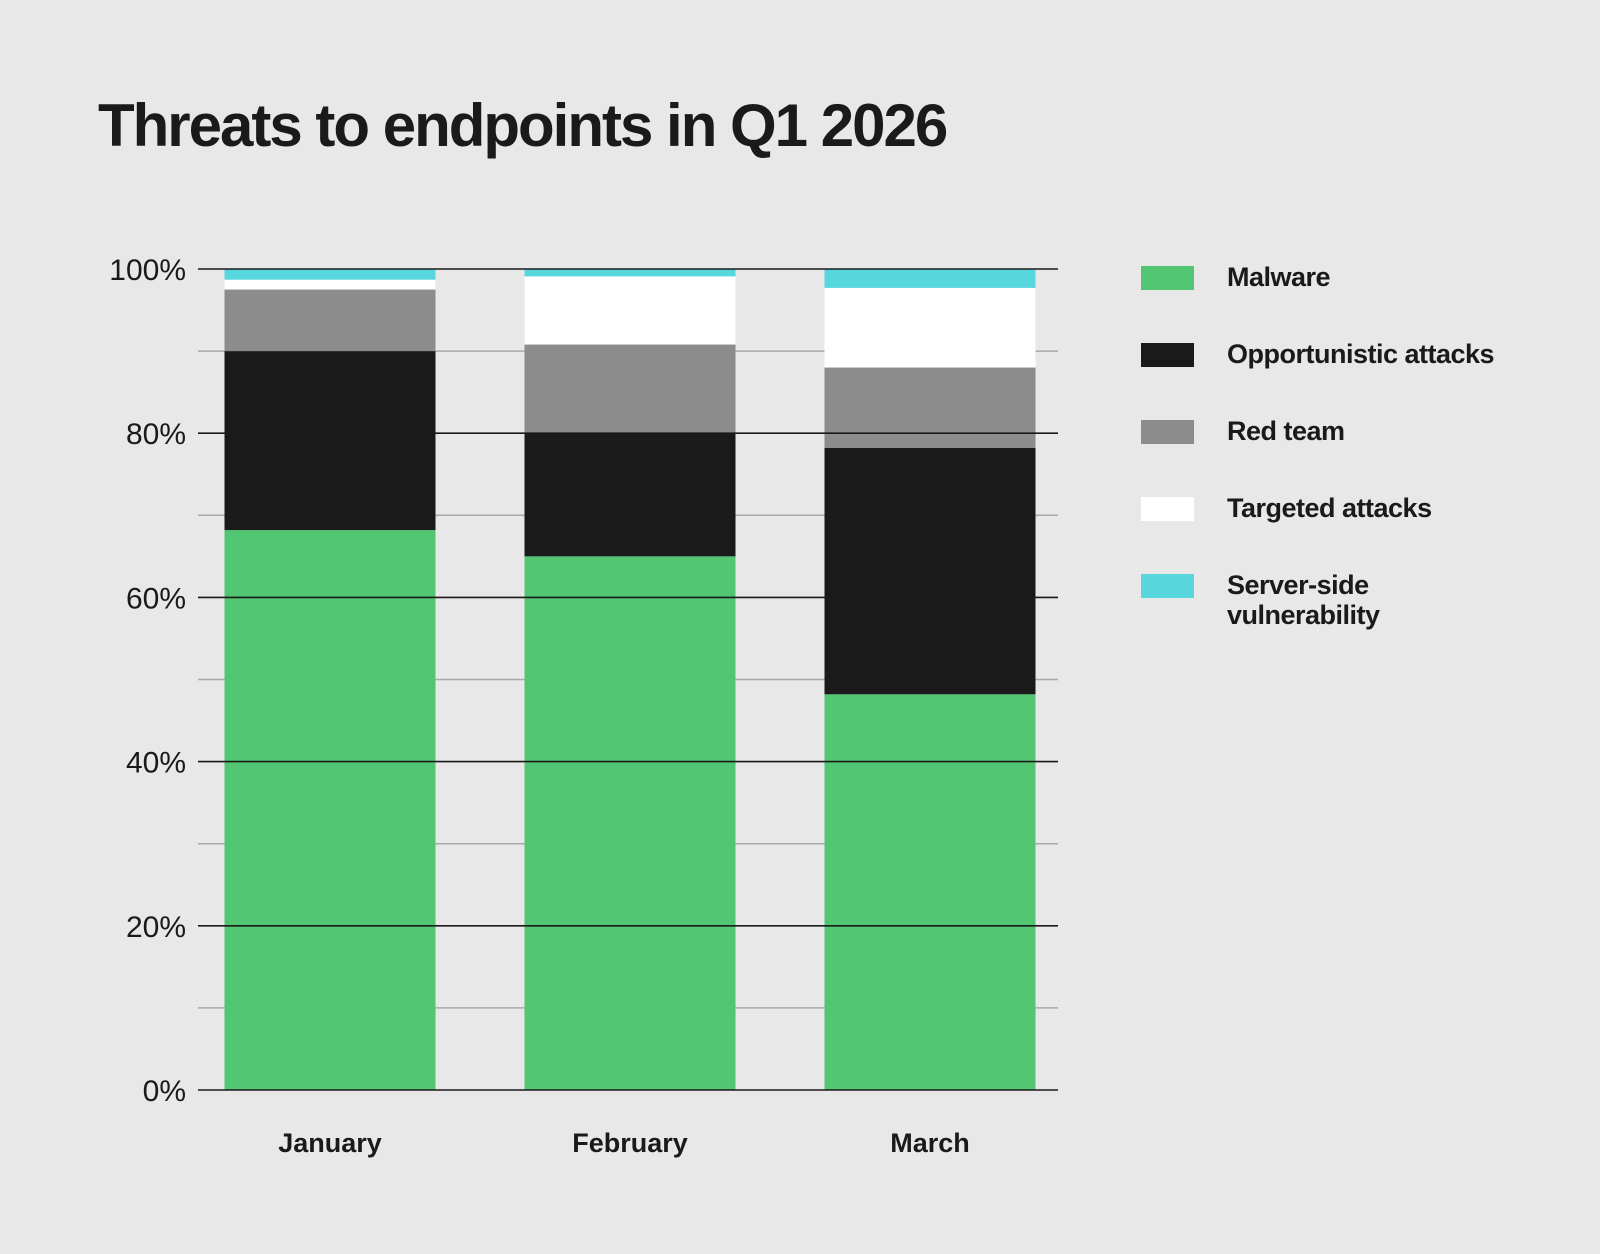 The width and height of the screenshot is (1600, 1254). Describe the element at coordinates (1167, 586) in the screenshot. I see `legend-swatch-server-side-vulnerability` at that location.